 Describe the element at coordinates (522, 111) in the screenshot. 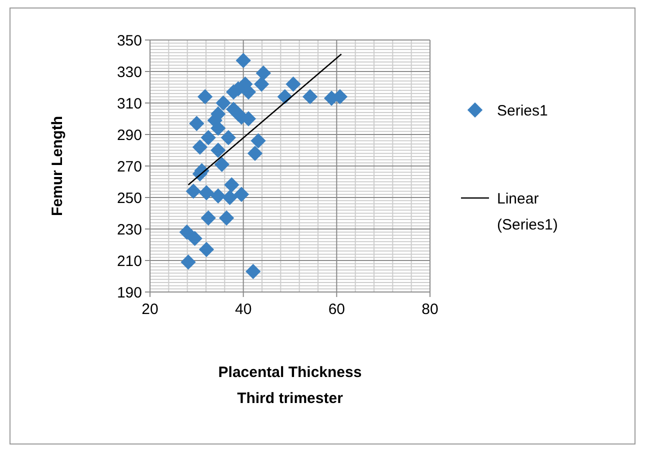

I see `legend-label: Series1` at that location.